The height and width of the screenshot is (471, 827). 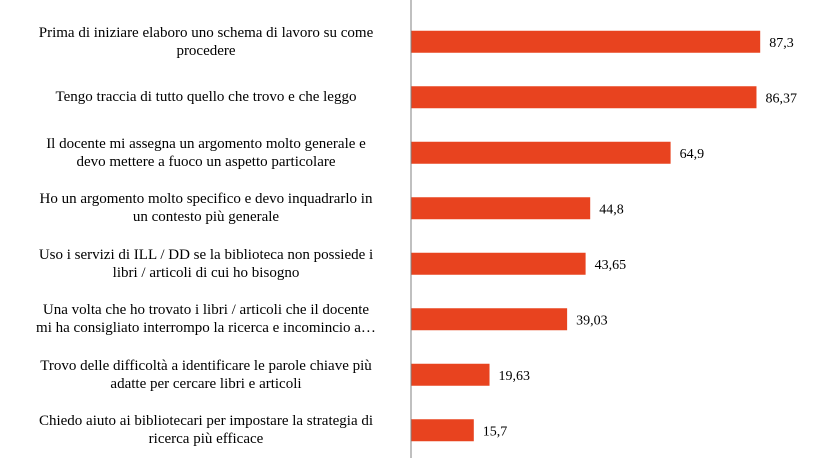 I want to click on value-label-5: 43,65, so click(x=611, y=265).